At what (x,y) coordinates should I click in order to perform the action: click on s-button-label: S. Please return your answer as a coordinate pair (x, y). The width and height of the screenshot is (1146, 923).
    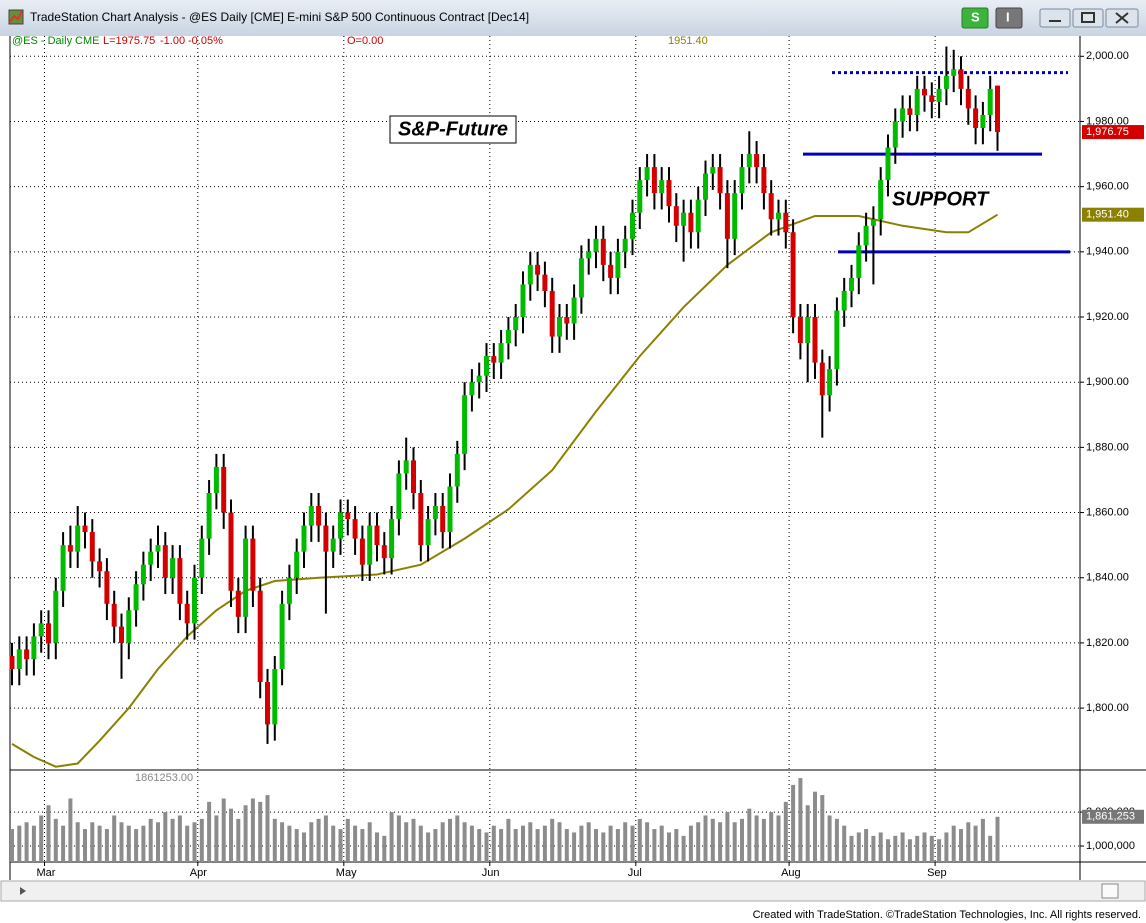
    Looking at the image, I should click on (975, 16).